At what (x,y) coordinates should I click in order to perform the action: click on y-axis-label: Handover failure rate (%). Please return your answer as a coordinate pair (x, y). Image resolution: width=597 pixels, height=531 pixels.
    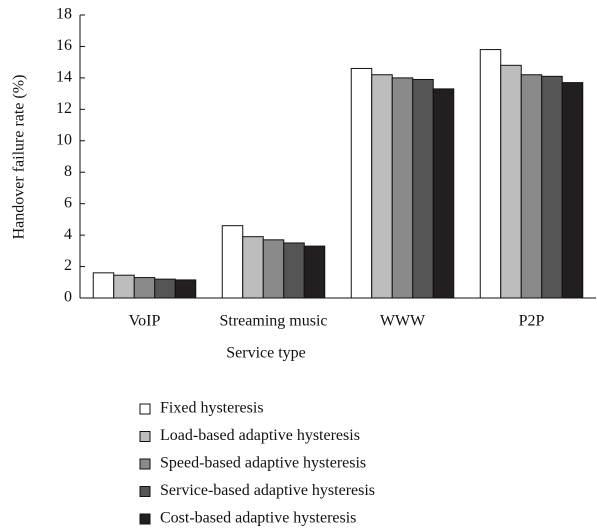
    Looking at the image, I should click on (19, 157).